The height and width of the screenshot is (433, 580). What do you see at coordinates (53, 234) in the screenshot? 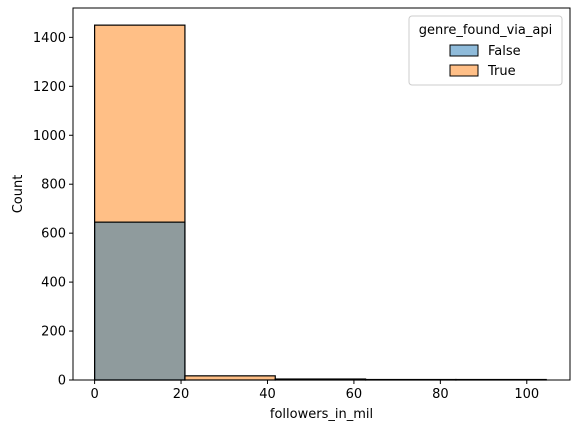
I see `y-tick-label: 600` at bounding box center [53, 234].